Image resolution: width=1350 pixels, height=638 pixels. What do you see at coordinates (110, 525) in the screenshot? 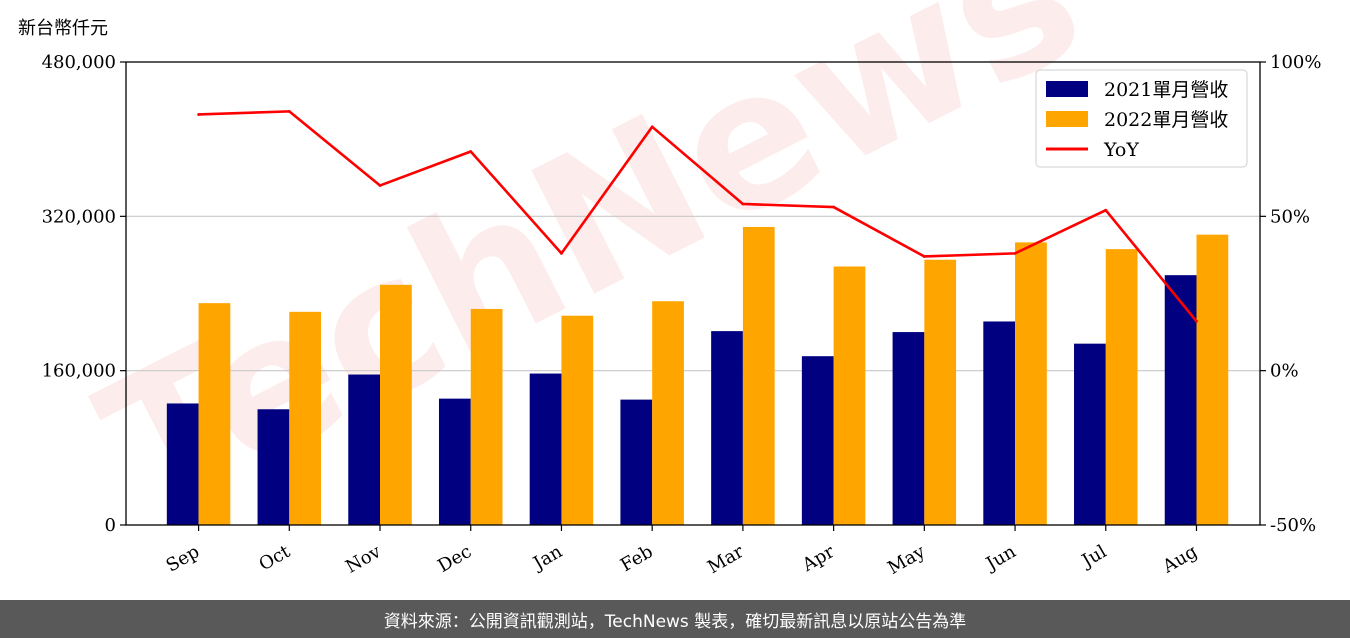
I see `y-left-tick-label: 0` at bounding box center [110, 525].